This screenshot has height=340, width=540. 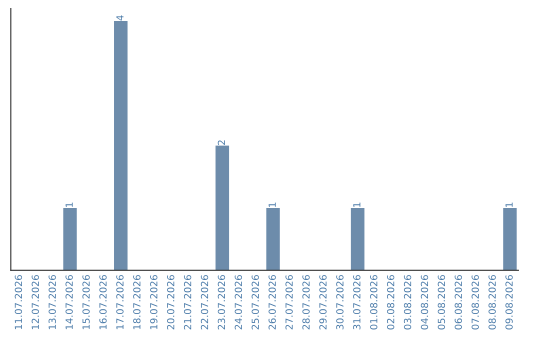 What do you see at coordinates (255, 302) in the screenshot?
I see `x-tick-label: 25.07.2026` at bounding box center [255, 302].